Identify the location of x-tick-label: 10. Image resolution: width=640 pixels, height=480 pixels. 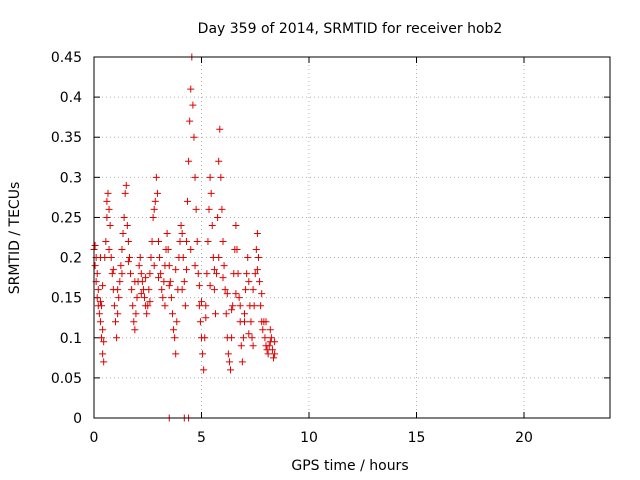
(309, 438).